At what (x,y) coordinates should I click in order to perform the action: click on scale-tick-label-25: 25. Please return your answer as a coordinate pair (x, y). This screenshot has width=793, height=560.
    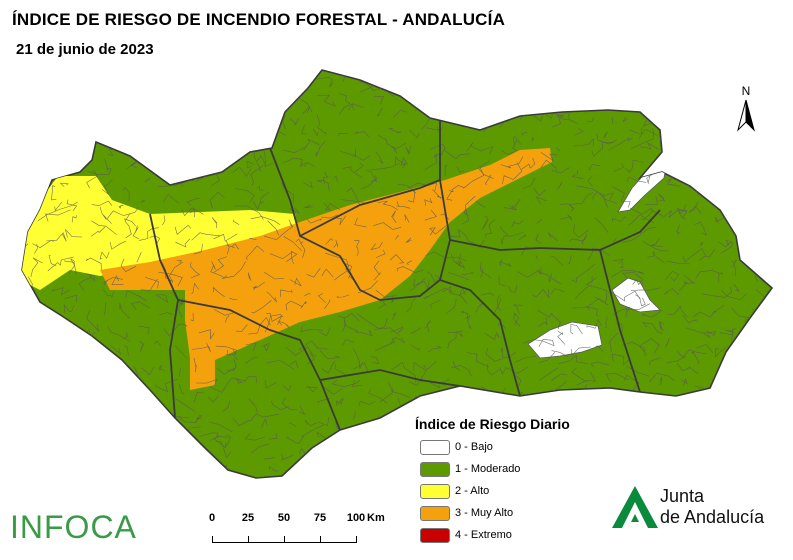
    Looking at the image, I should click on (248, 518).